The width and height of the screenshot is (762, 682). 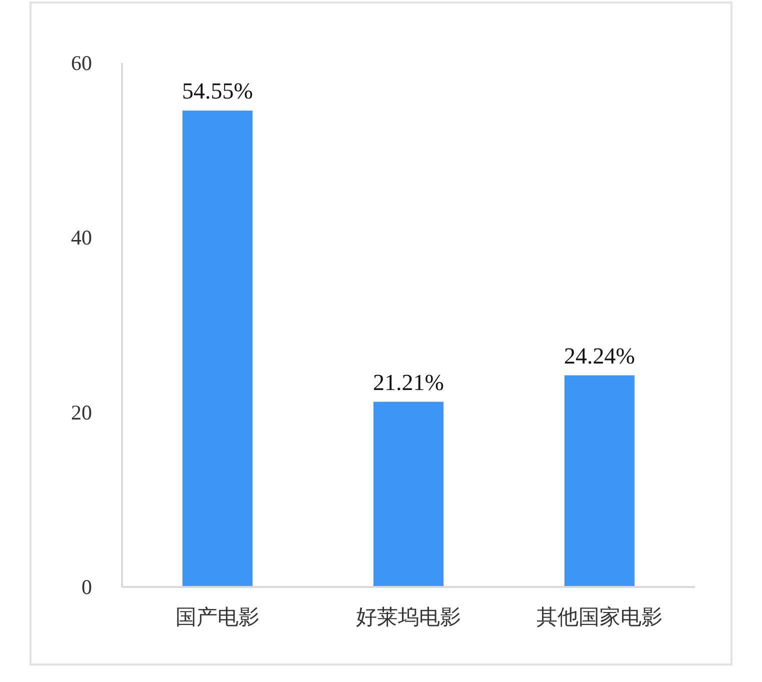 What do you see at coordinates (81, 238) in the screenshot?
I see `y-tick-label: 40` at bounding box center [81, 238].